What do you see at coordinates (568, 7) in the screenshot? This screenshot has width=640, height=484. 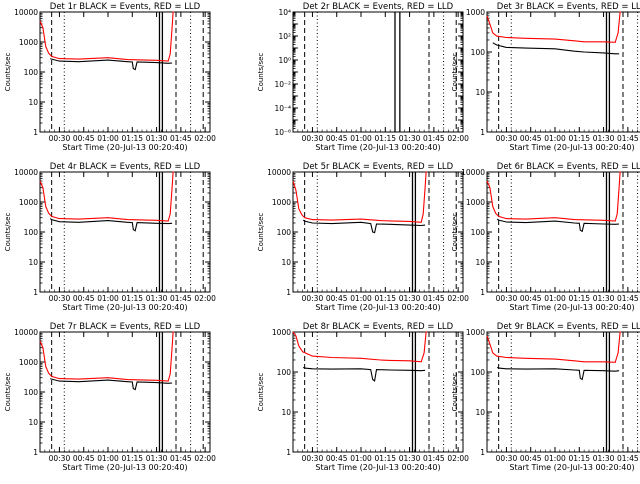 I see `panel-title: Det 3r BLACK = Events, RED = LLD` at bounding box center [568, 7].